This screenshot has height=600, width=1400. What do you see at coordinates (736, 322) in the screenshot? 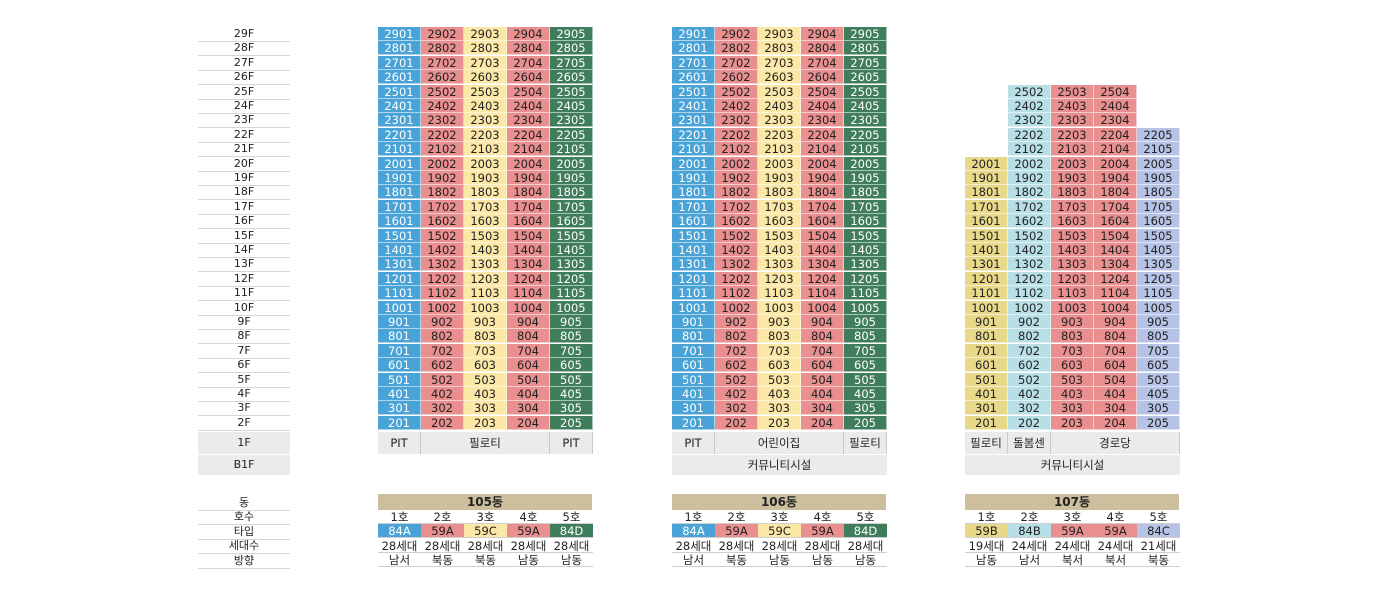
I see `unit-cell: 902` at bounding box center [736, 322].